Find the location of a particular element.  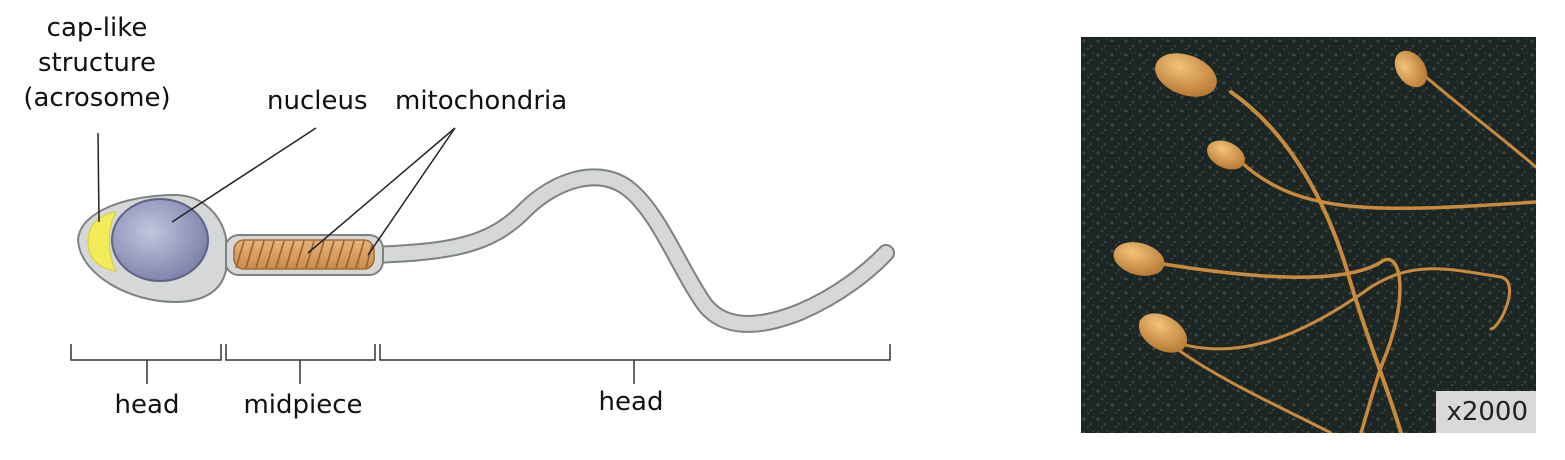

acrosome-label-line-2: structure is located at coordinates (96, 63).